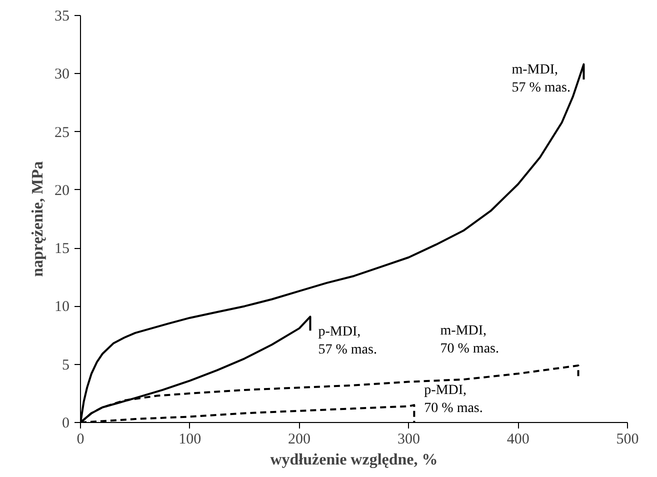 The width and height of the screenshot is (657, 477). What do you see at coordinates (518, 440) in the screenshot?
I see `x-tick-label: 400` at bounding box center [518, 440].